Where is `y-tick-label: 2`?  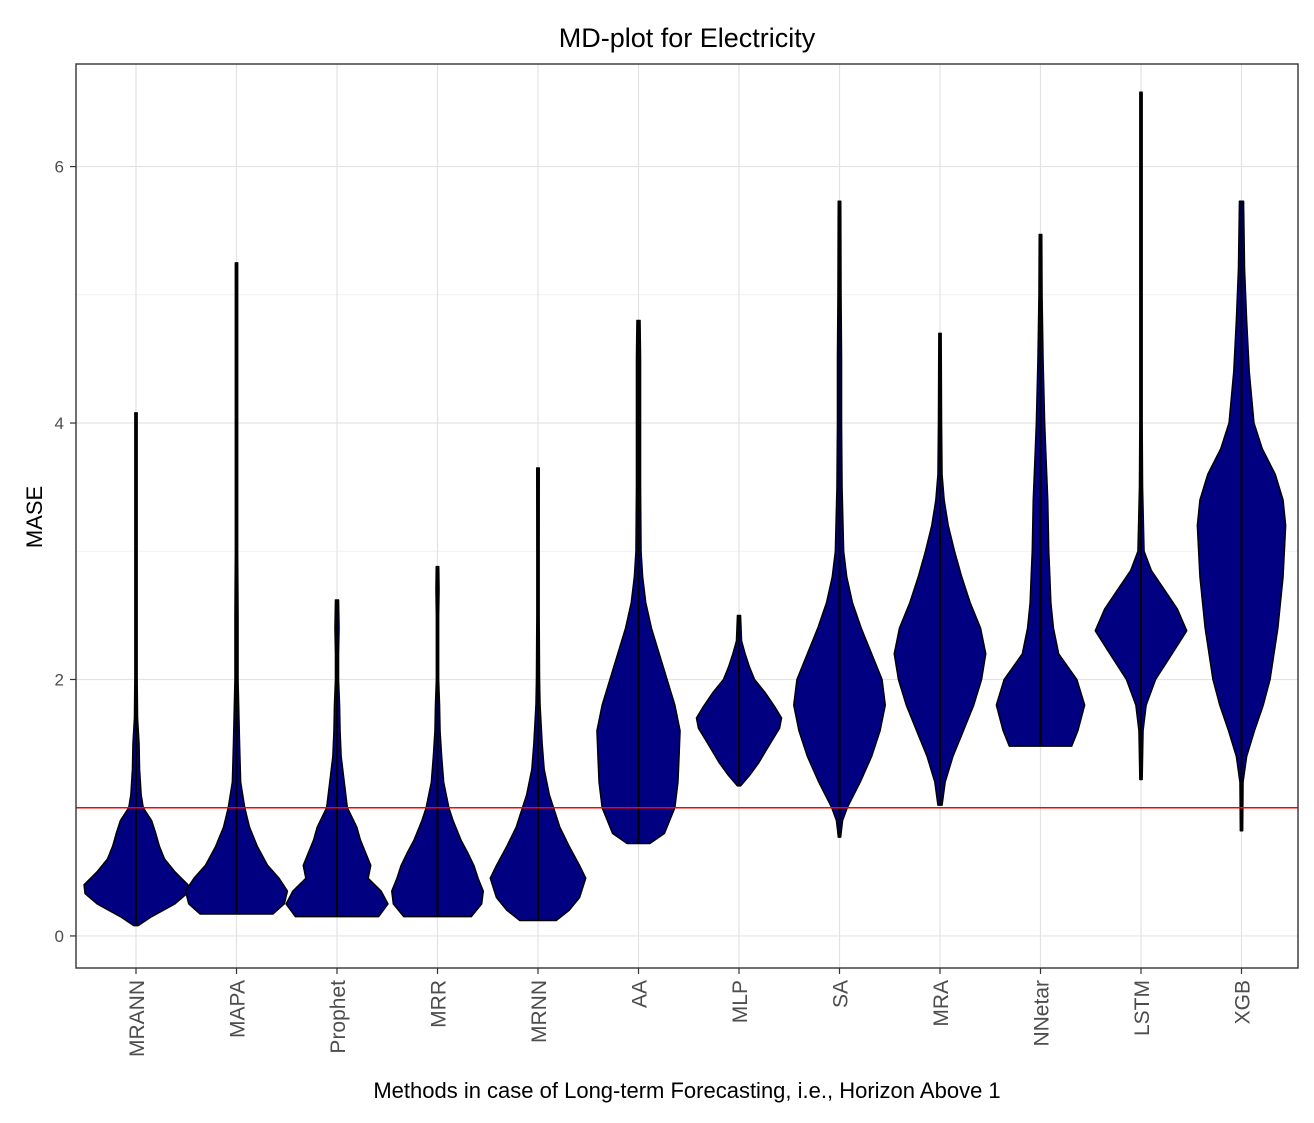
y-tick-label: 2 is located at coordinates (59, 679).